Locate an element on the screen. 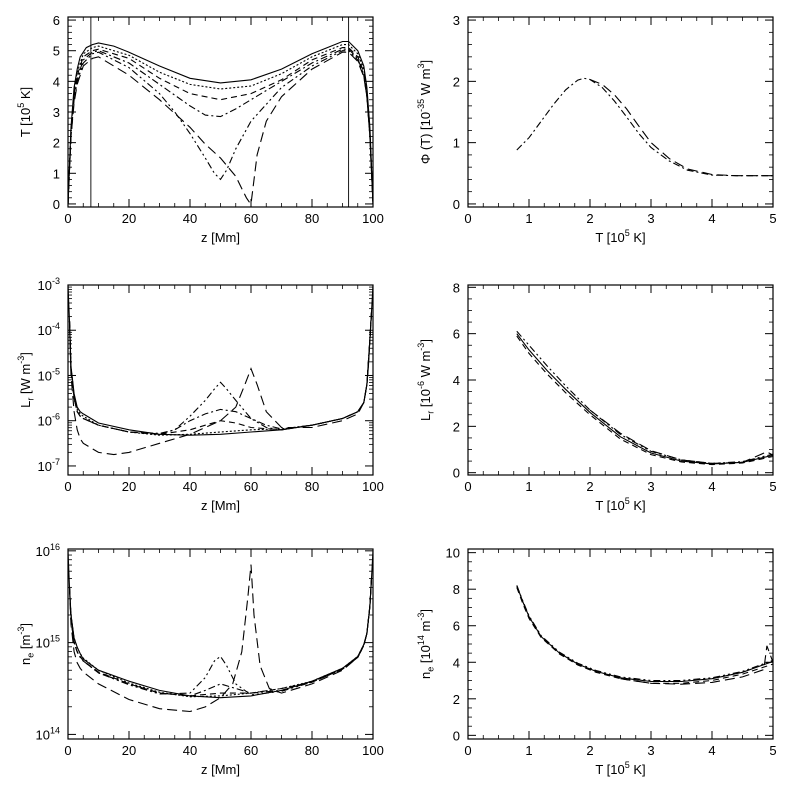  x-tick-label: 3 is located at coordinates (650, 486).